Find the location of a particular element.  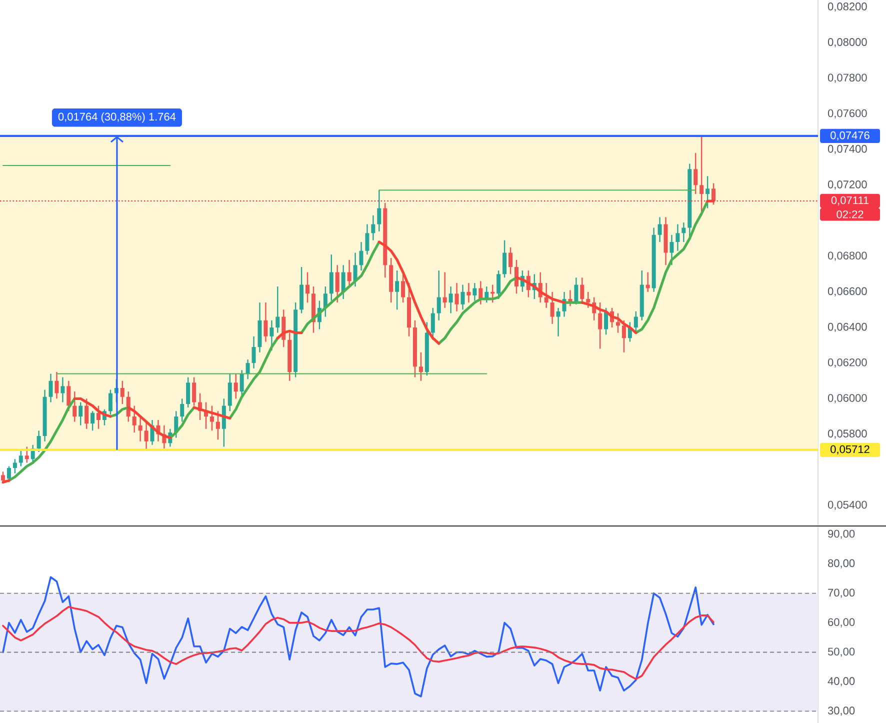

ref-line-label: 0,07111 is located at coordinates (850, 201).